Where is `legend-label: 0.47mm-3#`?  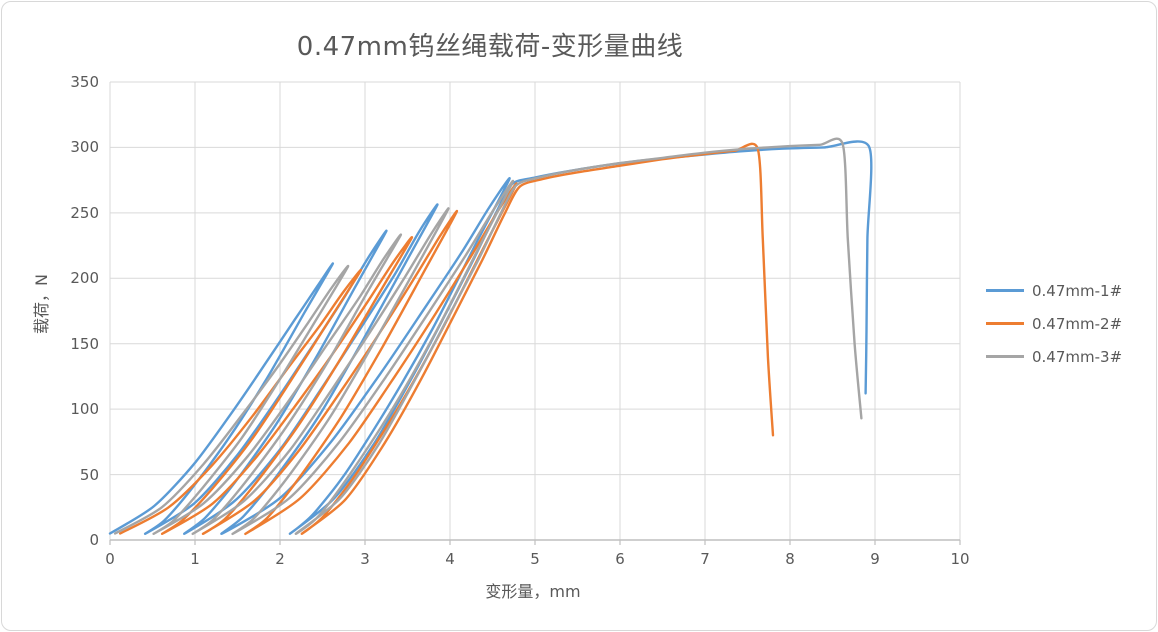 legend-label: 0.47mm-3# is located at coordinates (1077, 356).